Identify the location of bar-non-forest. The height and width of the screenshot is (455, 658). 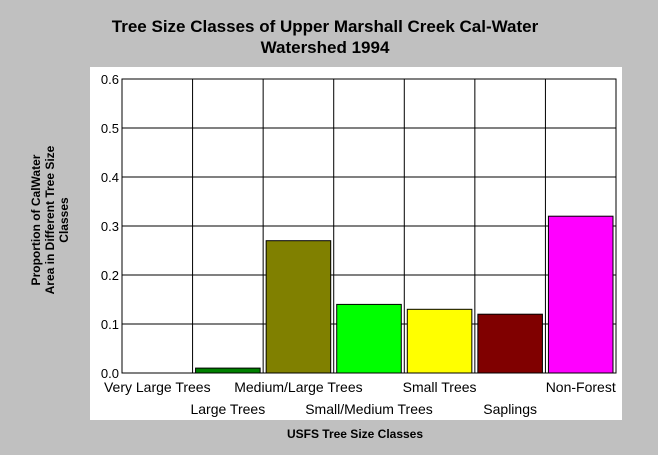
(580, 294).